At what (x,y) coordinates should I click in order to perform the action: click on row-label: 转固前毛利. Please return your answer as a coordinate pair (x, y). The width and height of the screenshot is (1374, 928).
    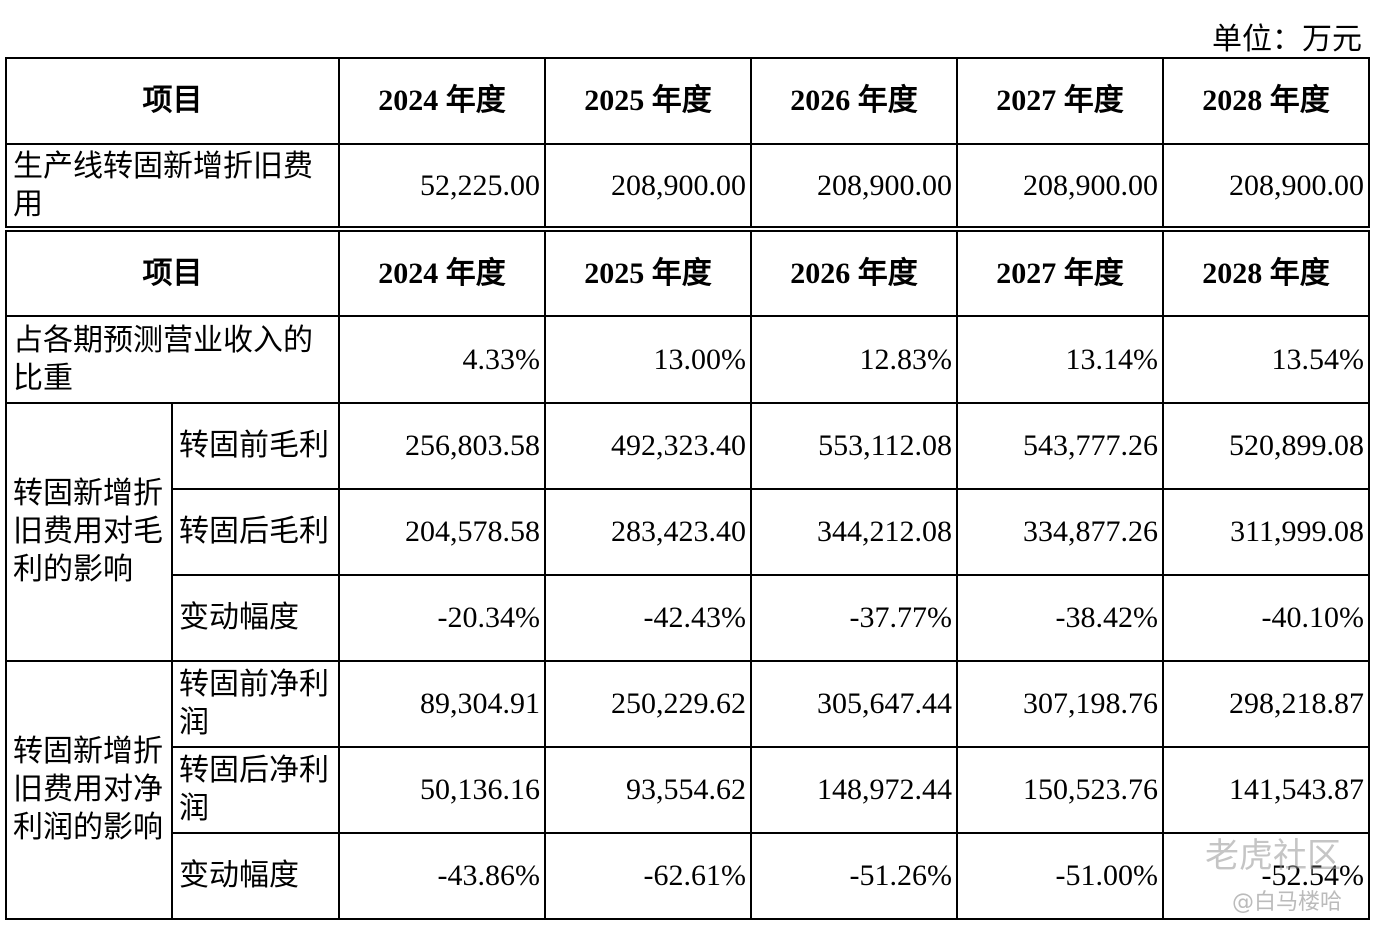
    Looking at the image, I should click on (255, 446).